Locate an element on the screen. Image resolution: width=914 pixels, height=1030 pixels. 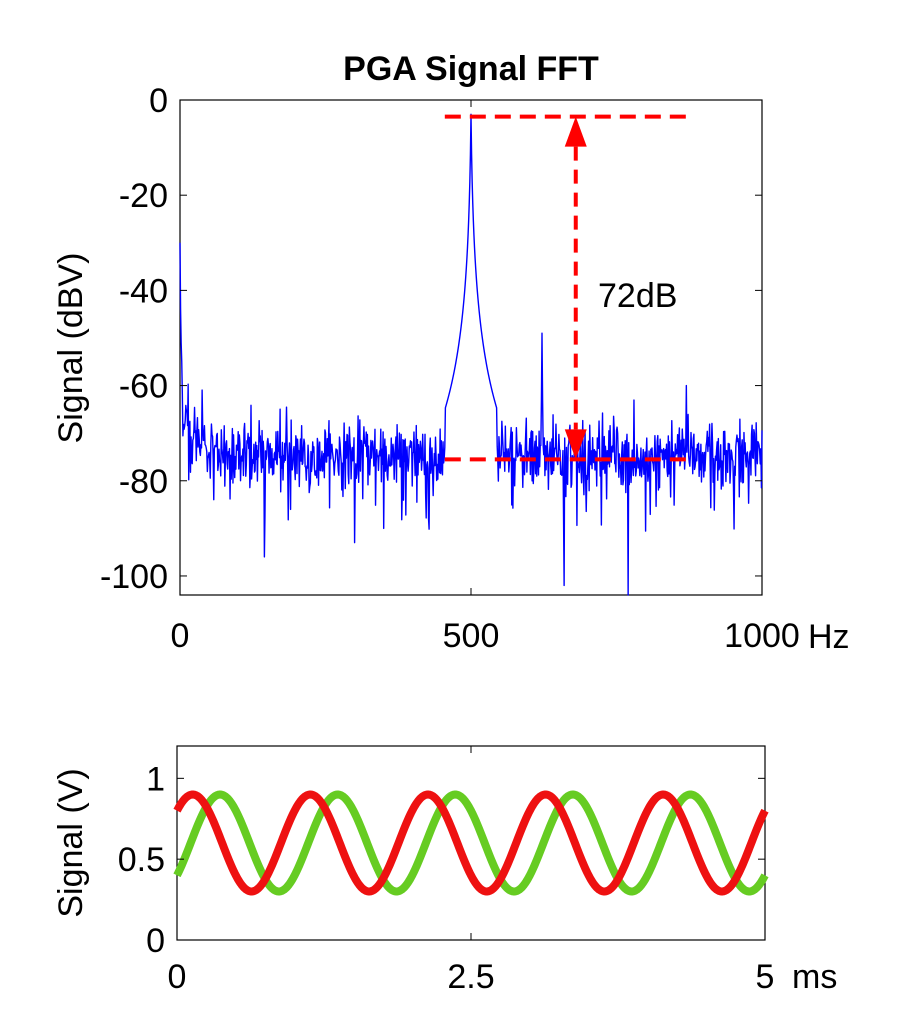
fft-y-tick-label: -100 is located at coordinates (134, 577).